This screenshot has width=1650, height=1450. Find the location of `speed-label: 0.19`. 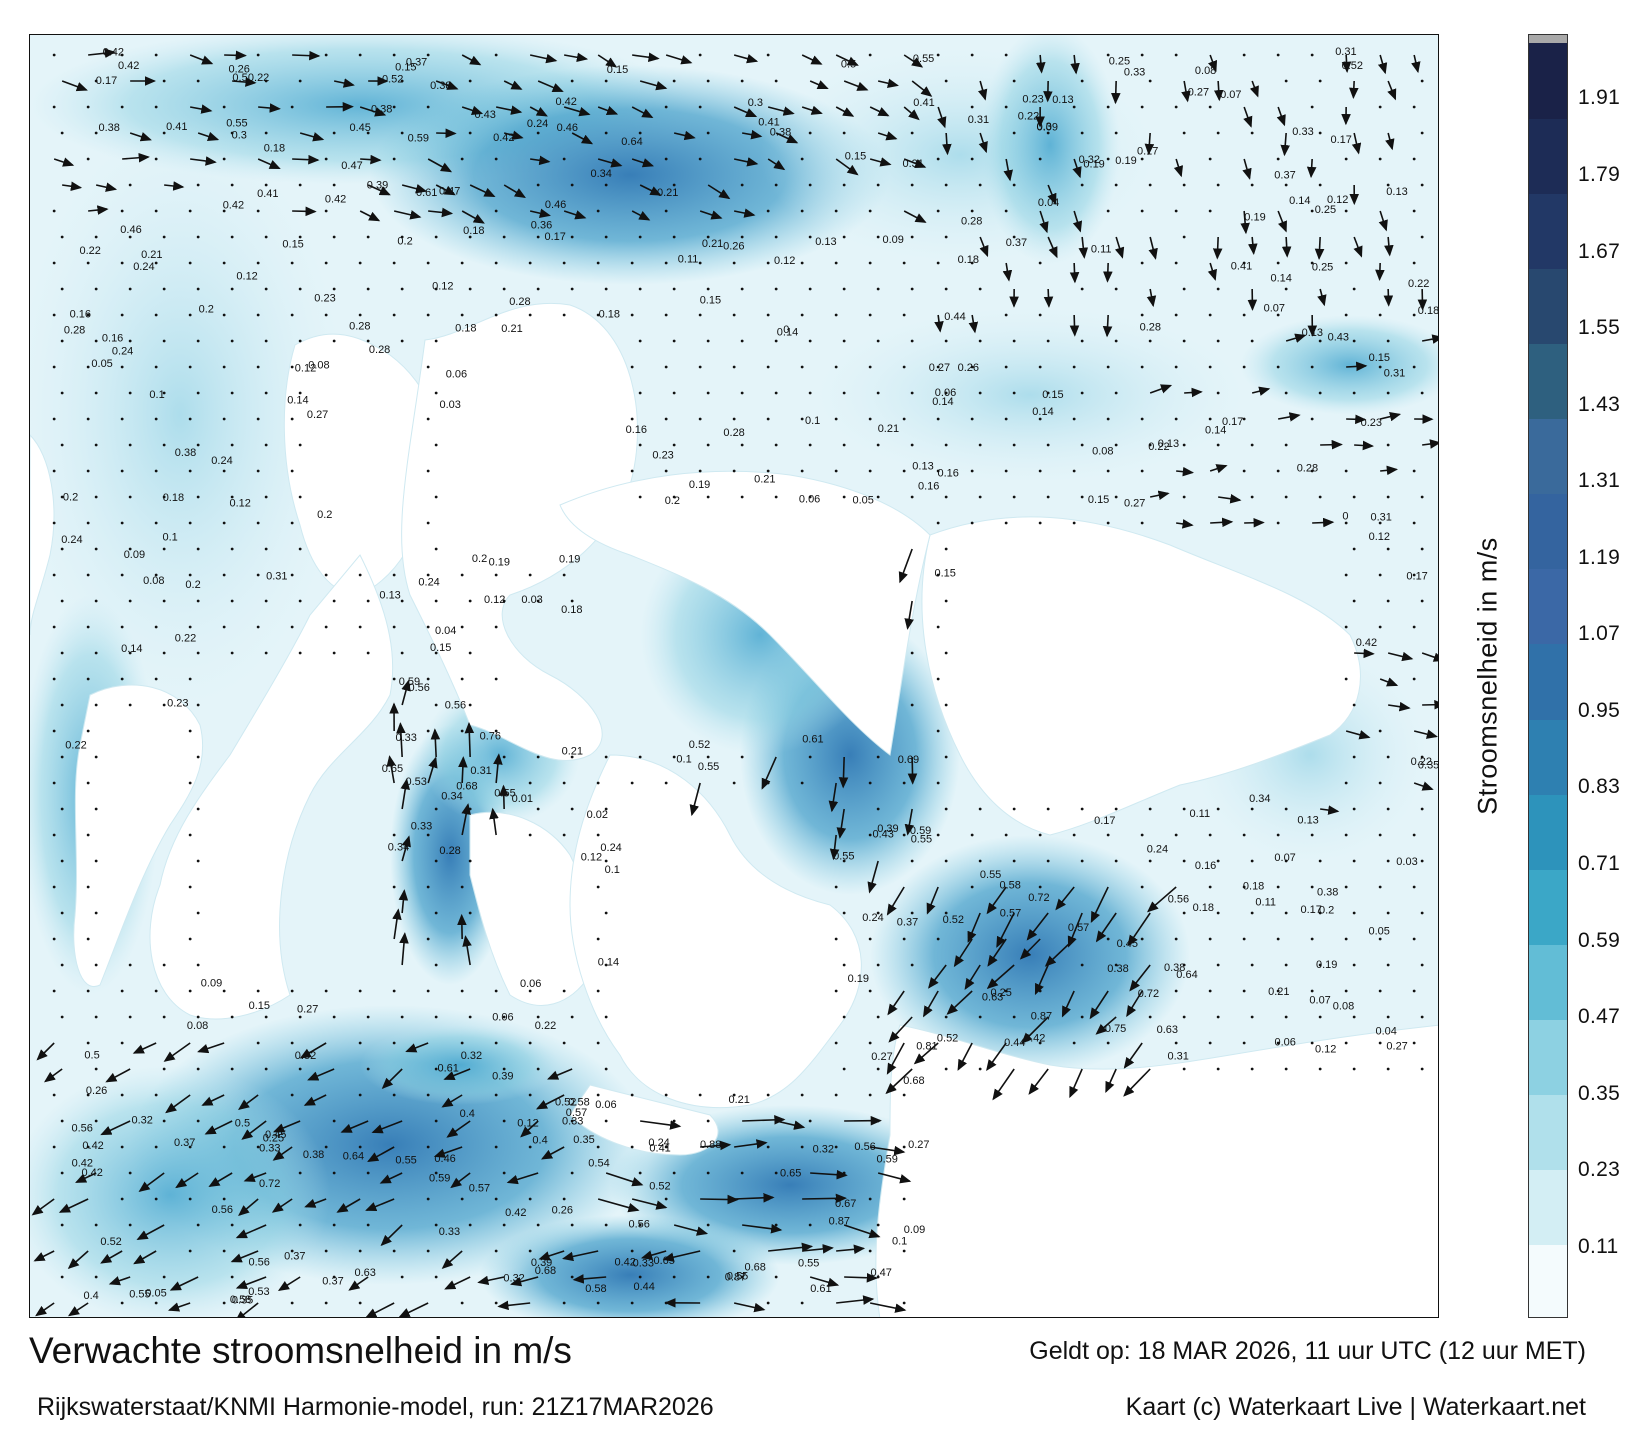

speed-label: 0.19 is located at coordinates (1125, 161).